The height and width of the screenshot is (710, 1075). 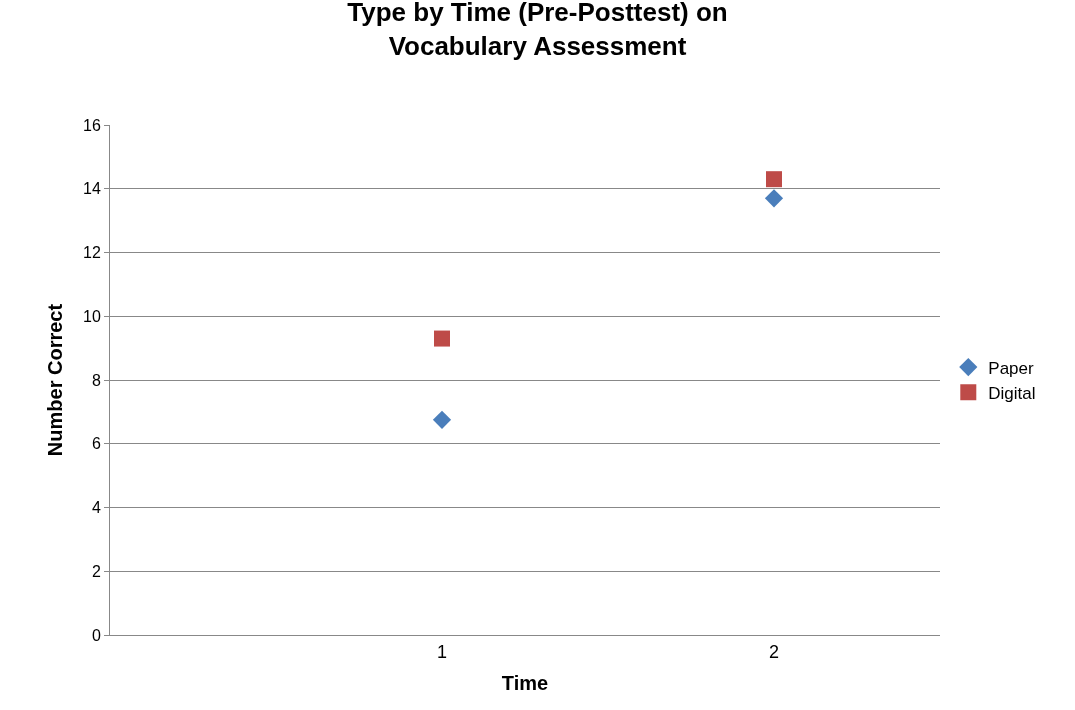 I want to click on legend-label: Paper, so click(x=1011, y=368).